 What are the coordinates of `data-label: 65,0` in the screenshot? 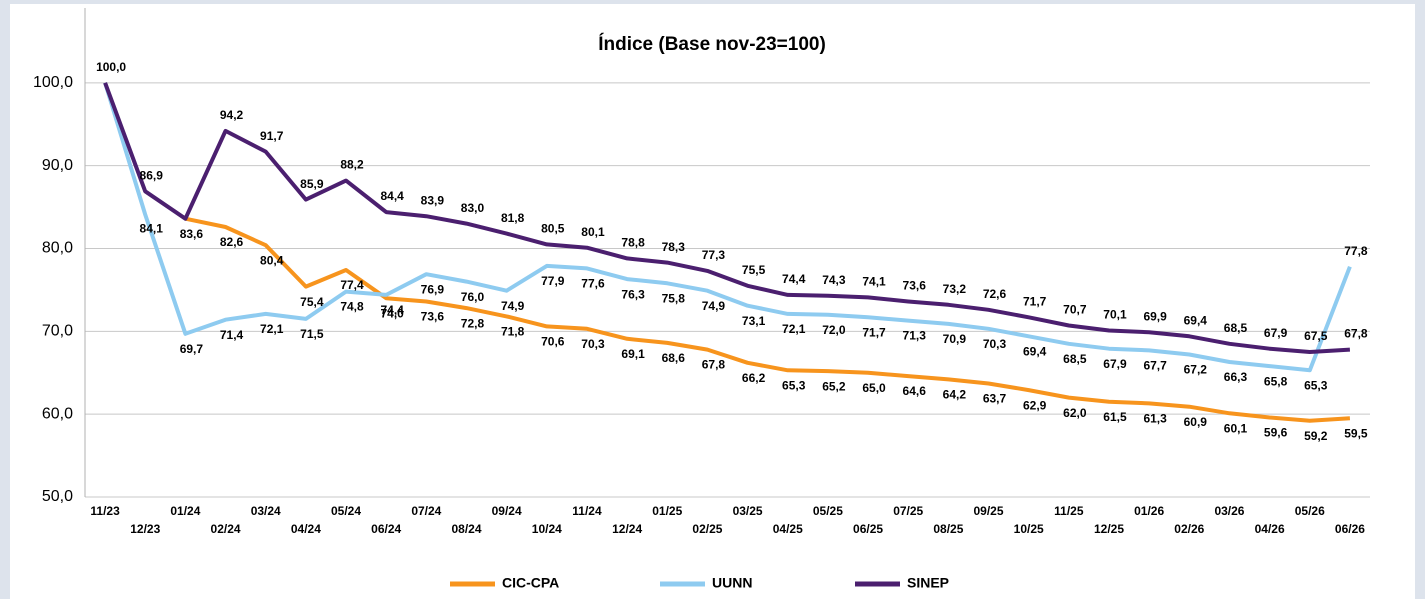 It's located at (874, 388).